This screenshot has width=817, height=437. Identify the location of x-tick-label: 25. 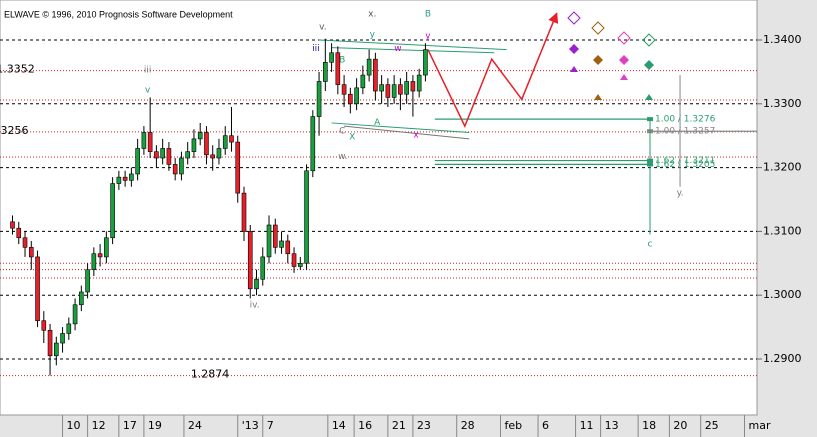
(712, 425).